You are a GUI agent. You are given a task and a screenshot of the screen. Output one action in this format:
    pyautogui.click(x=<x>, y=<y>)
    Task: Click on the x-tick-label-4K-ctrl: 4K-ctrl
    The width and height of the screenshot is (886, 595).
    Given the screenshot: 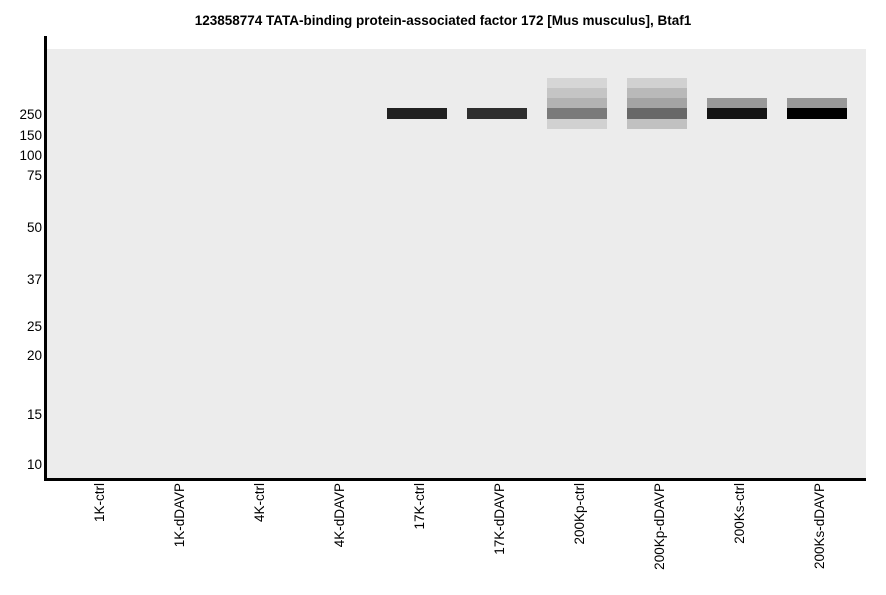 What is the action you would take?
    pyautogui.click(x=259, y=503)
    